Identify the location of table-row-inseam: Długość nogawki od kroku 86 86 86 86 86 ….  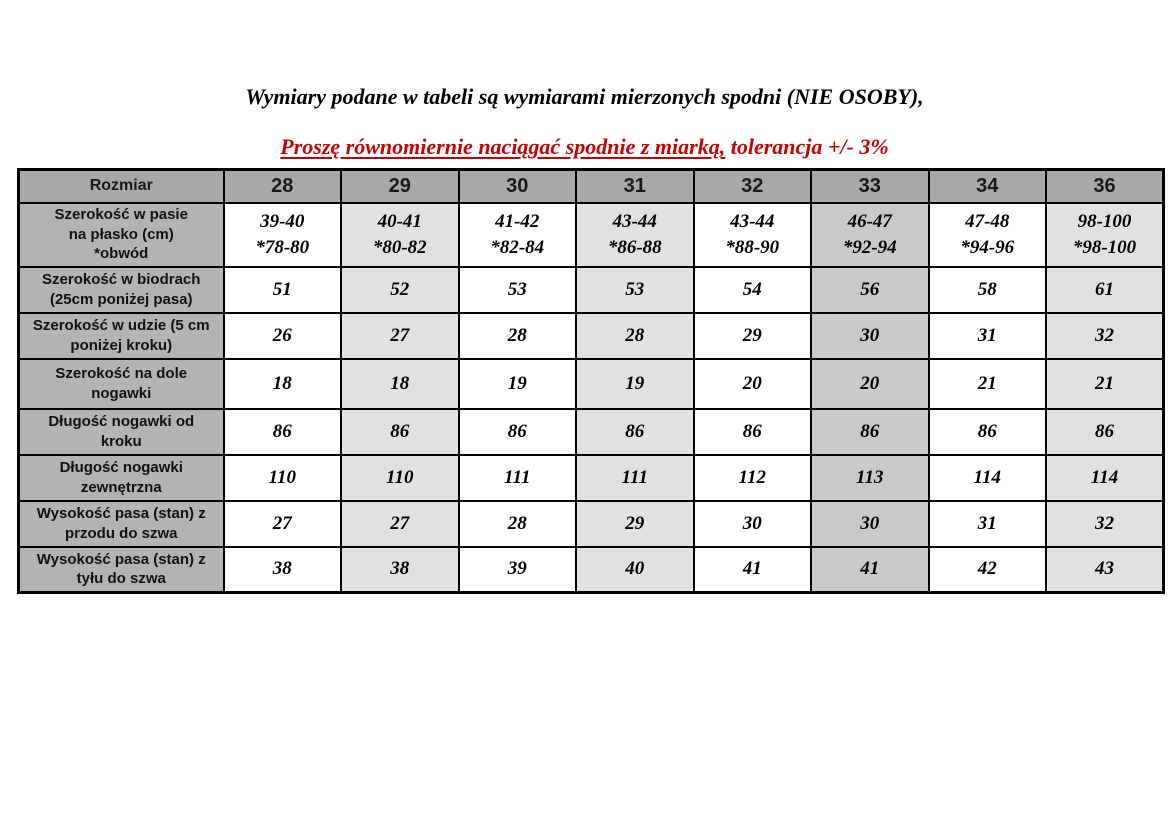
(591, 431).